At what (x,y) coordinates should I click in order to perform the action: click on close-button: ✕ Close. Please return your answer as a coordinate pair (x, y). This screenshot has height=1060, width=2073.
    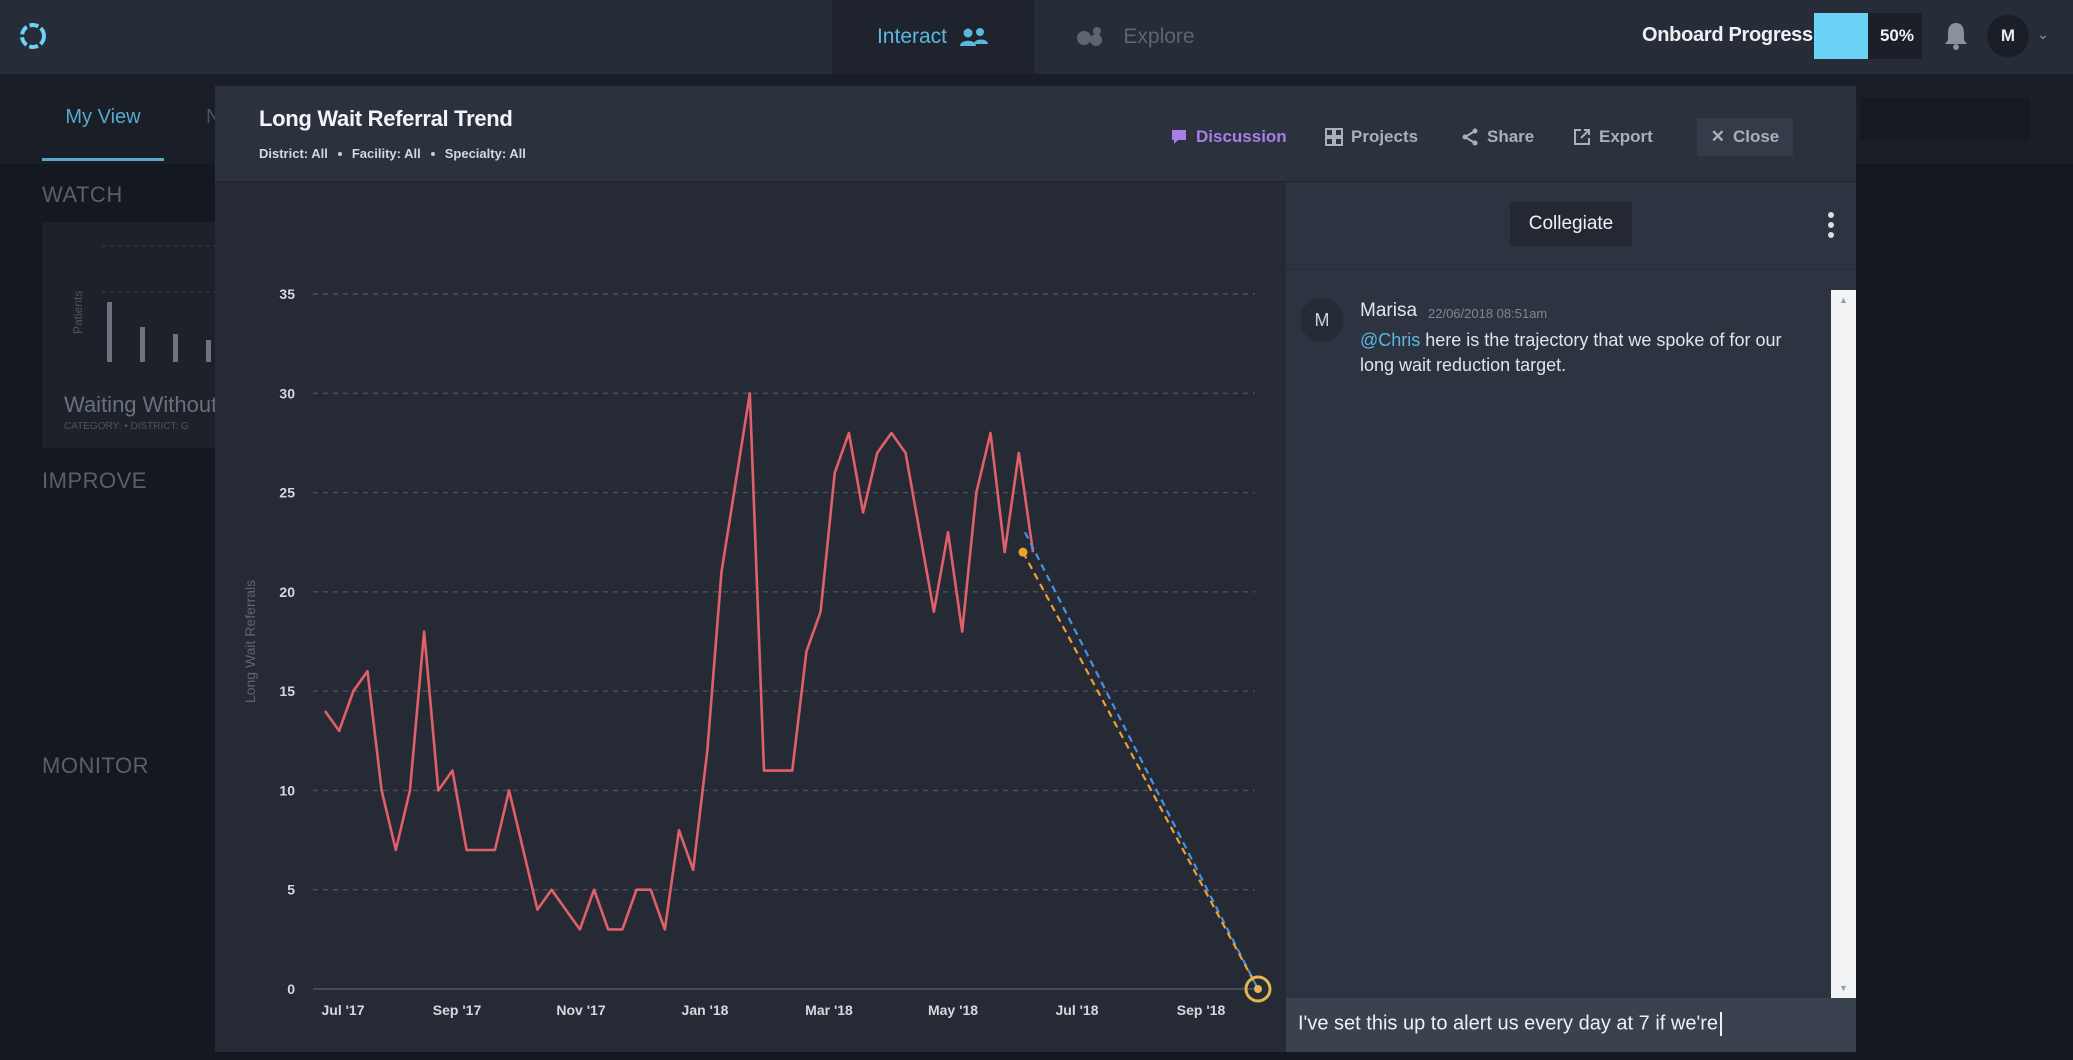
    Looking at the image, I should click on (1745, 137).